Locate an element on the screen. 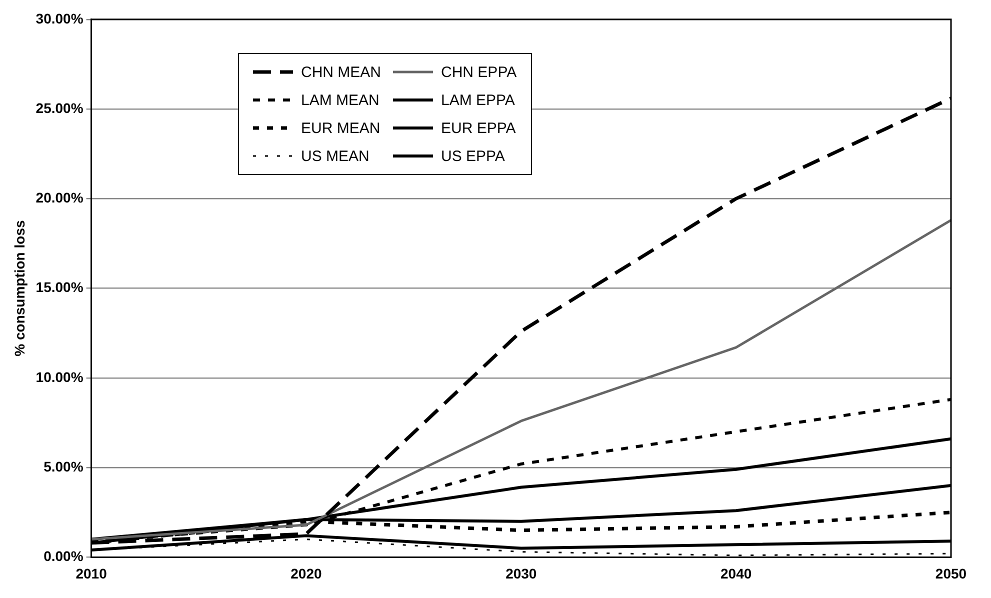 The image size is (991, 598). x-tick-label: 2030 is located at coordinates (521, 573).